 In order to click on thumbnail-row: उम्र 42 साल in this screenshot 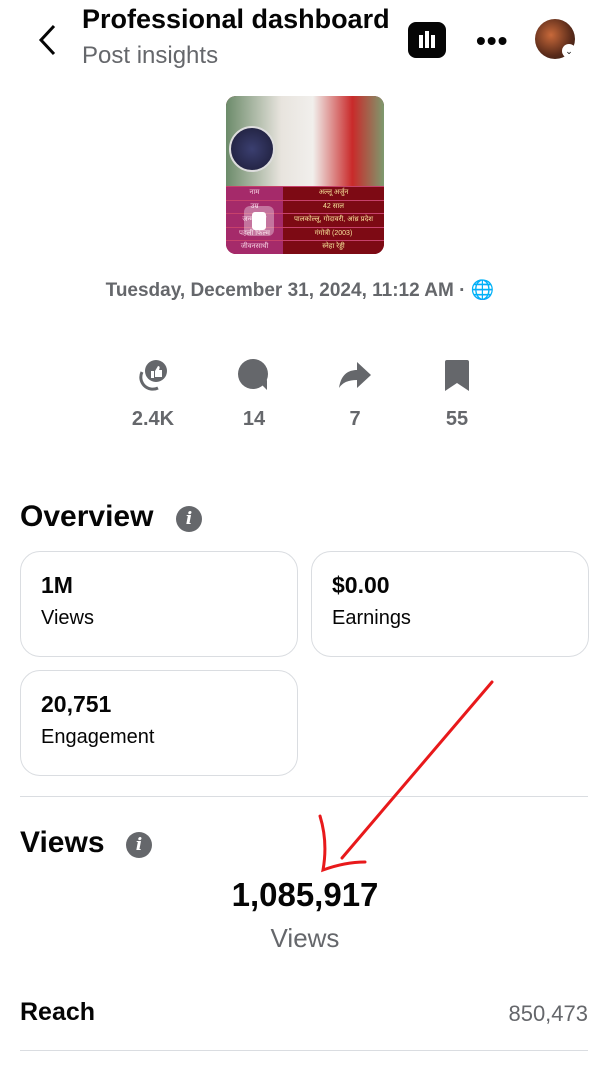, I will do `click(305, 206)`.